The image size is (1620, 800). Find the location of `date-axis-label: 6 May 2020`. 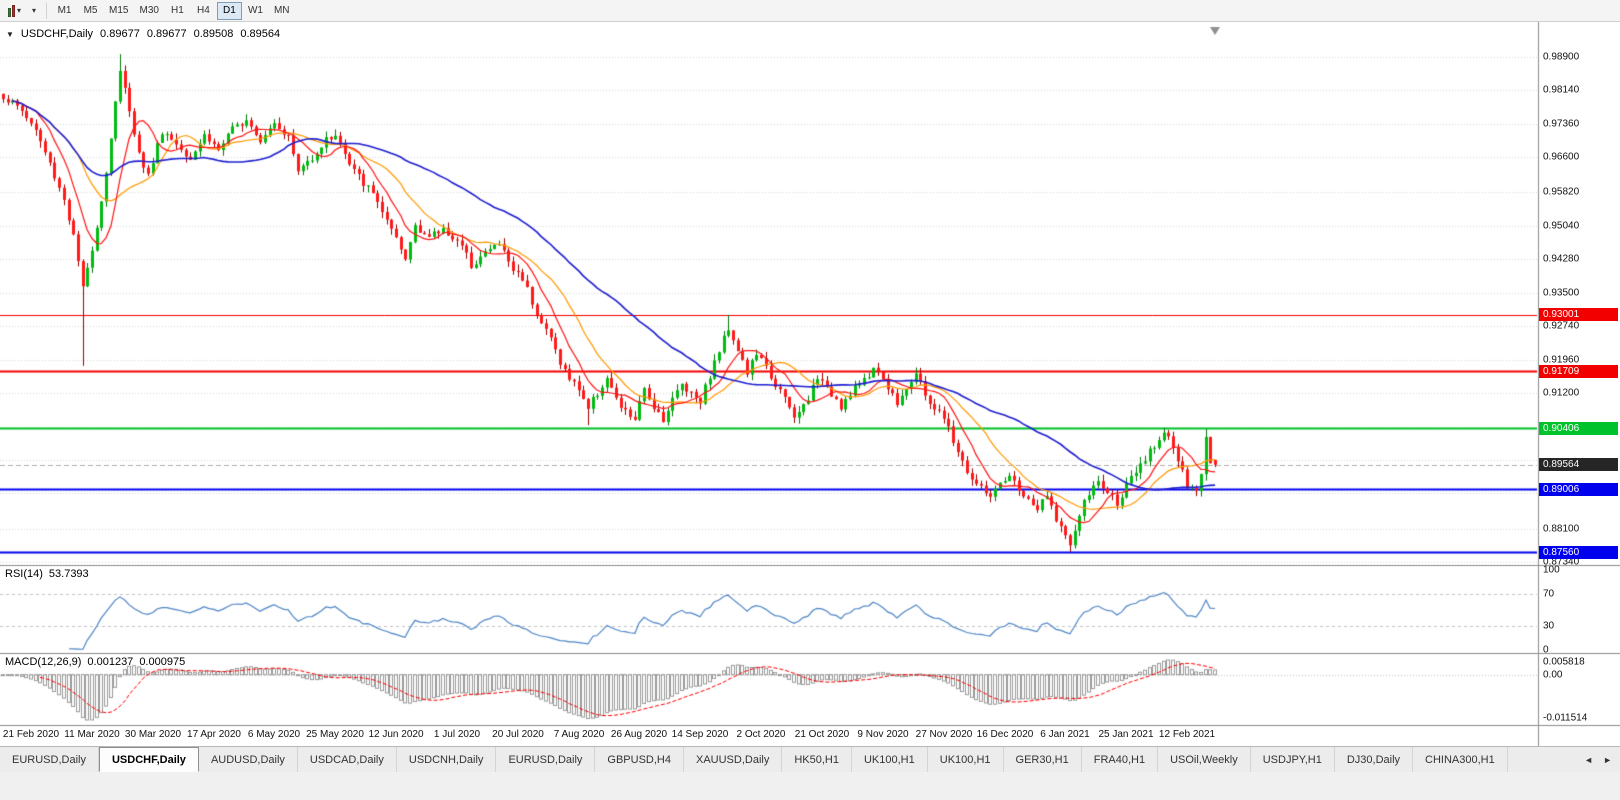

date-axis-label: 6 May 2020 is located at coordinates (274, 734).